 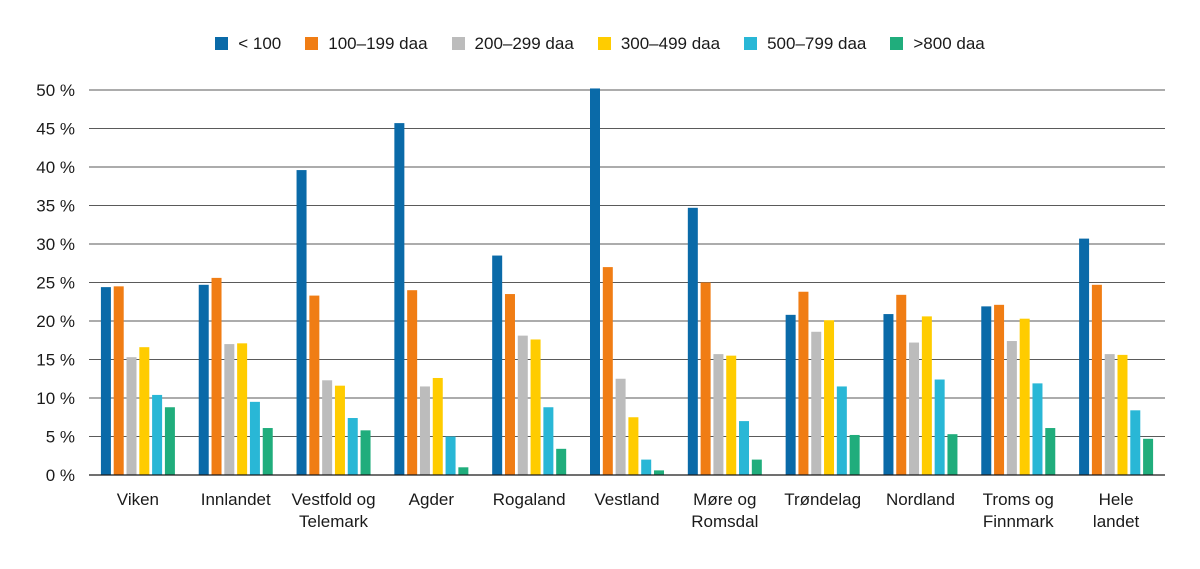 What do you see at coordinates (55, 283) in the screenshot?
I see `y-tick-label: 25 %` at bounding box center [55, 283].